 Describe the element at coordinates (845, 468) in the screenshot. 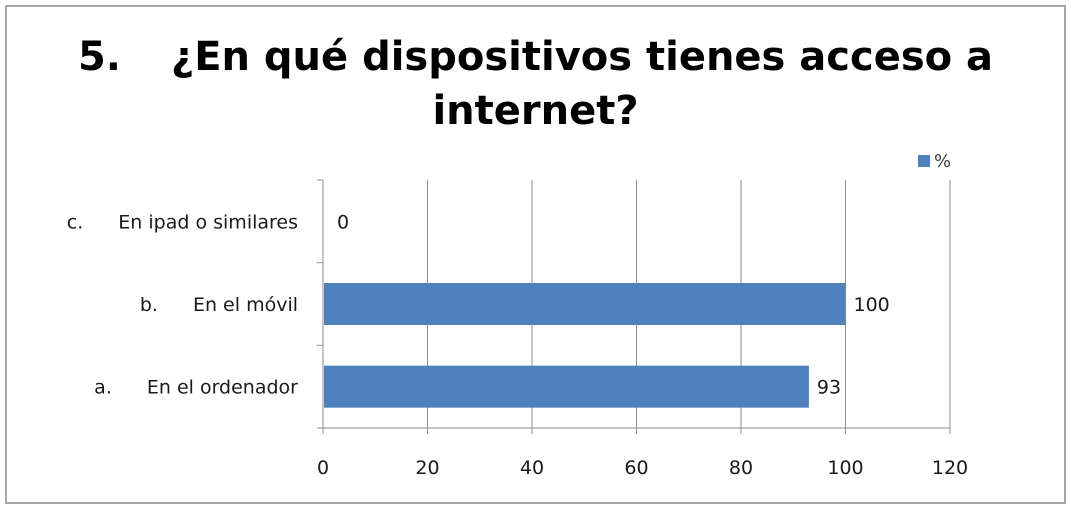

I see `x-tick-label-100: 100` at that location.